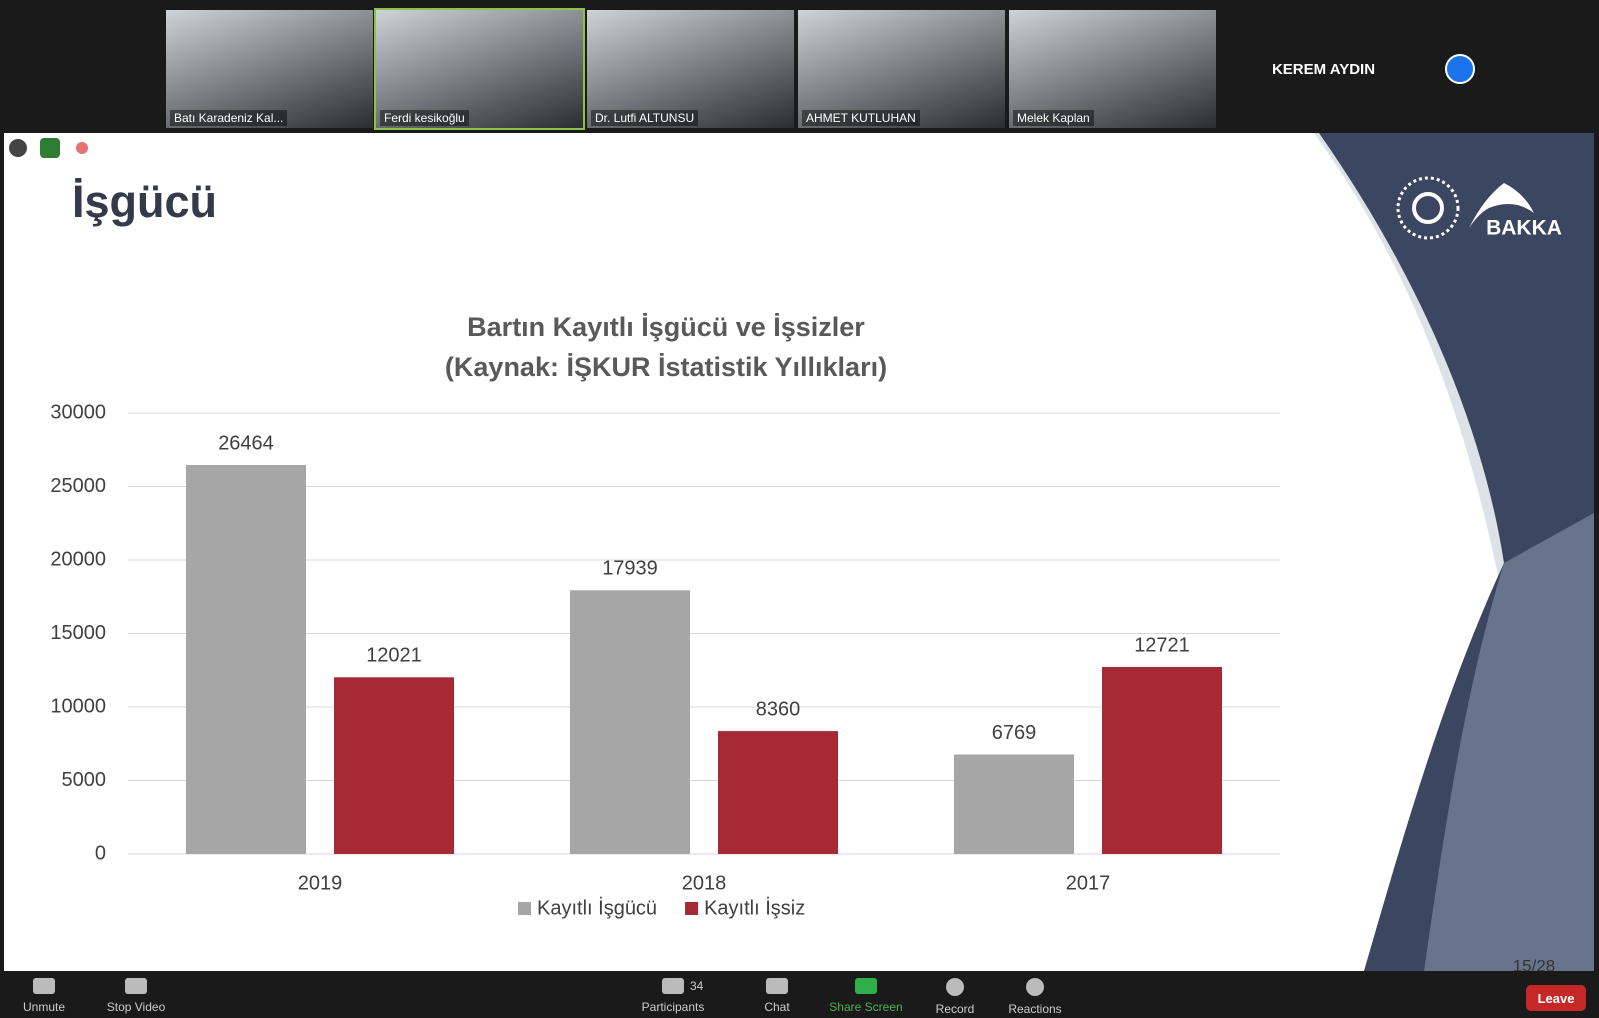 This screenshot has width=1599, height=1018. Describe the element at coordinates (645, 118) in the screenshot. I see `participant-name: Dr. Lutfi ALTUNSU` at that location.